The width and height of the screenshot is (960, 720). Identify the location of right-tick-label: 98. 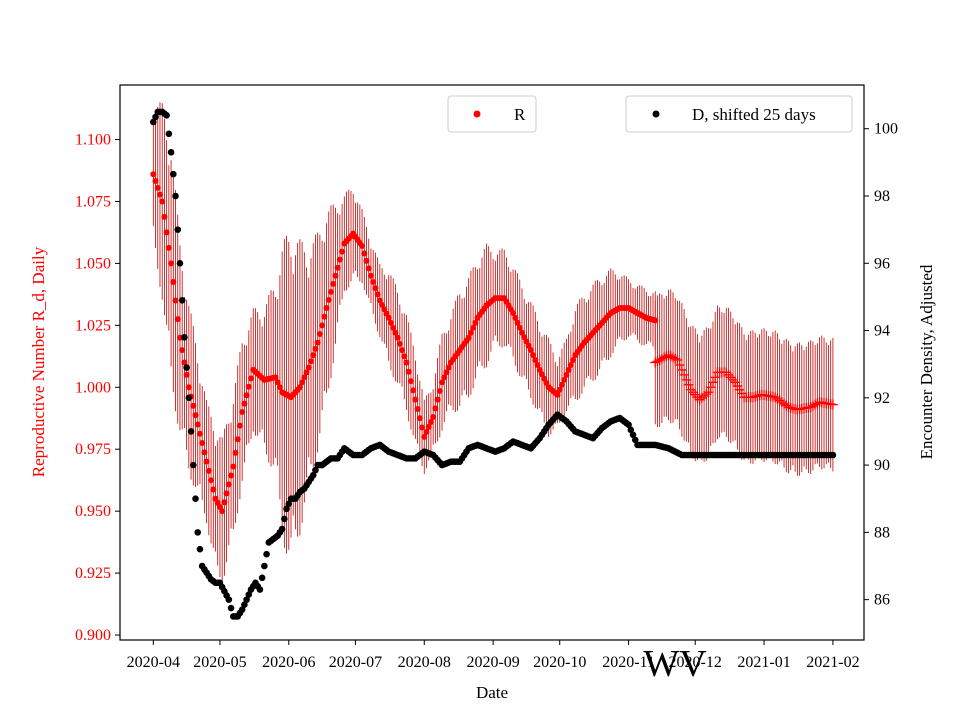
(882, 196).